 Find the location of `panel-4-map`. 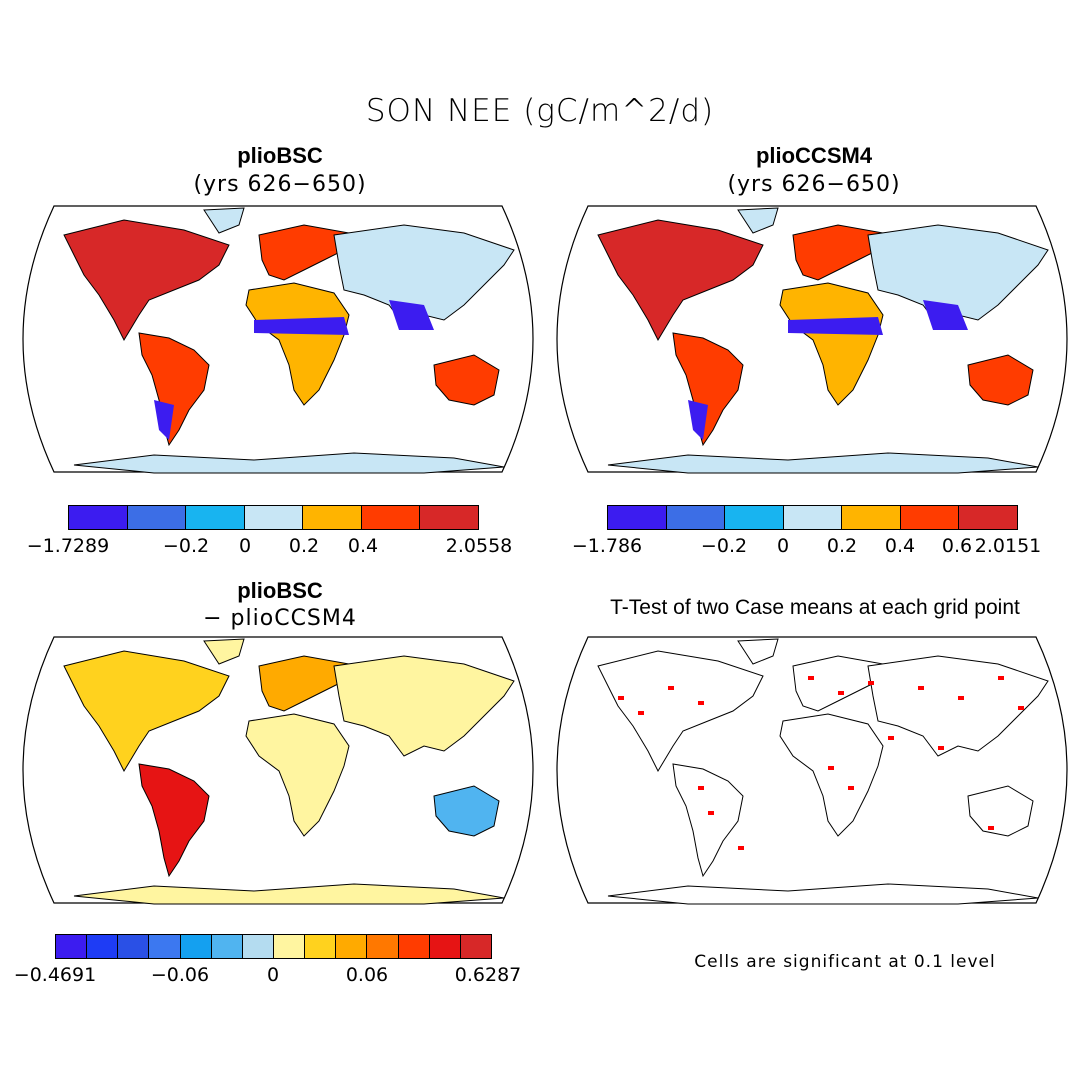

panel-4-map is located at coordinates (812, 770).